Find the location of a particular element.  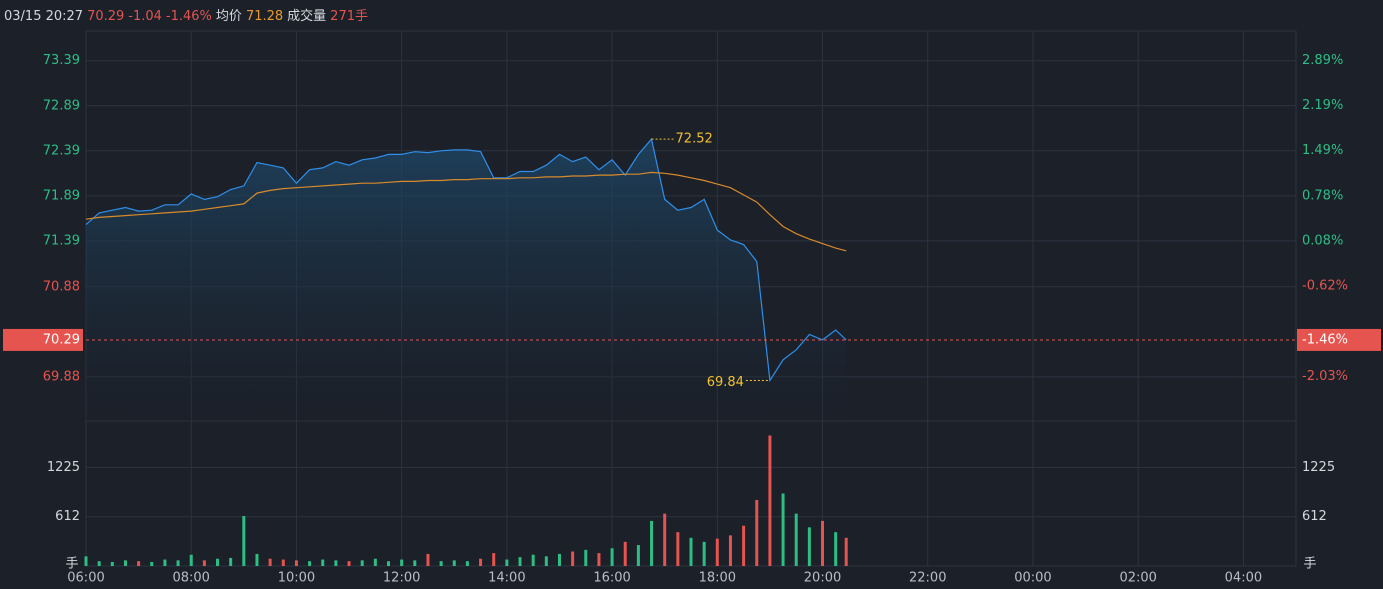

last-price-box is located at coordinates (43, 339).